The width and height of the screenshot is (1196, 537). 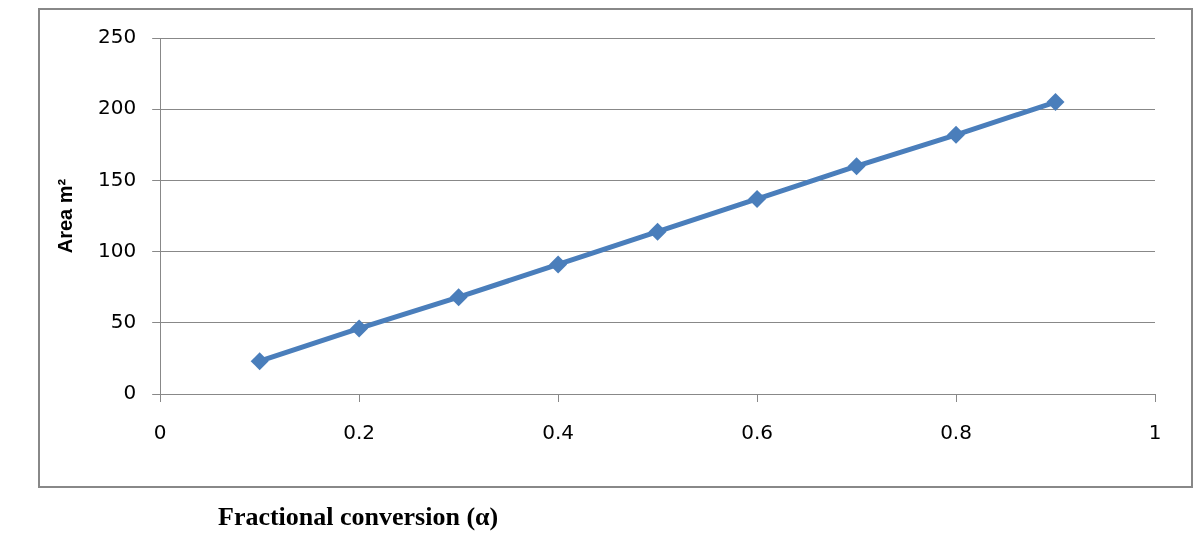 I want to click on x-tick-label: 0.6, so click(x=757, y=432).